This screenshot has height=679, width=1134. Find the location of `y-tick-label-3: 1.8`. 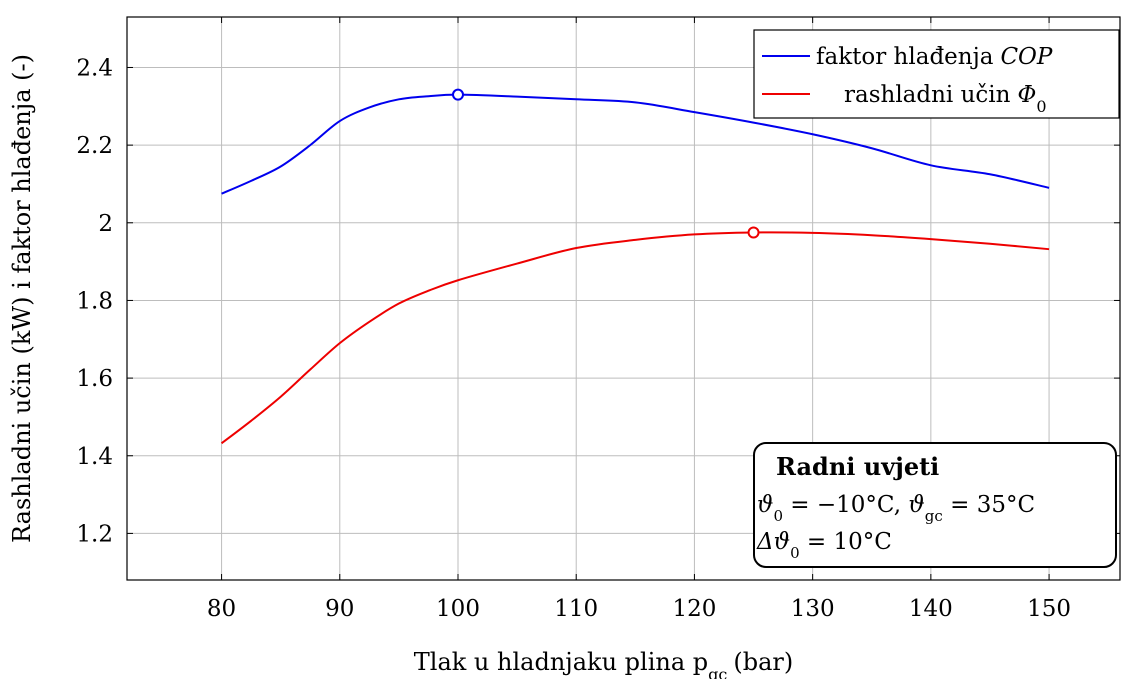

y-tick-label-3: 1.8 is located at coordinates (94, 301).